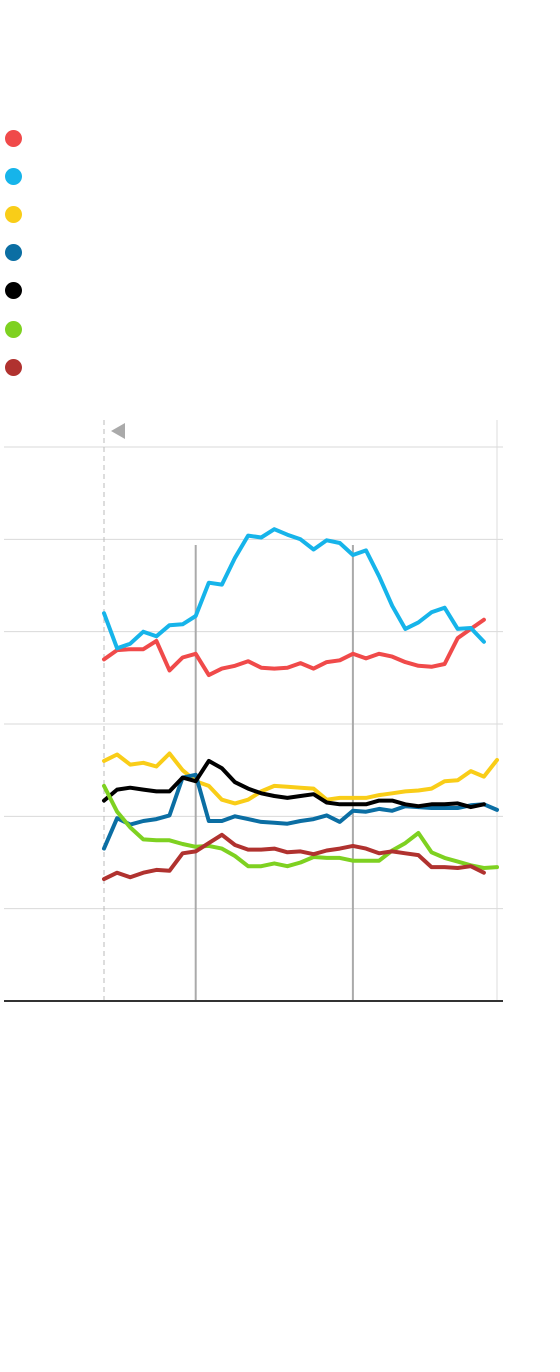 The height and width of the screenshot is (1372, 560). Describe the element at coordinates (118, 431) in the screenshot. I see `marker-arrow-icon` at that location.